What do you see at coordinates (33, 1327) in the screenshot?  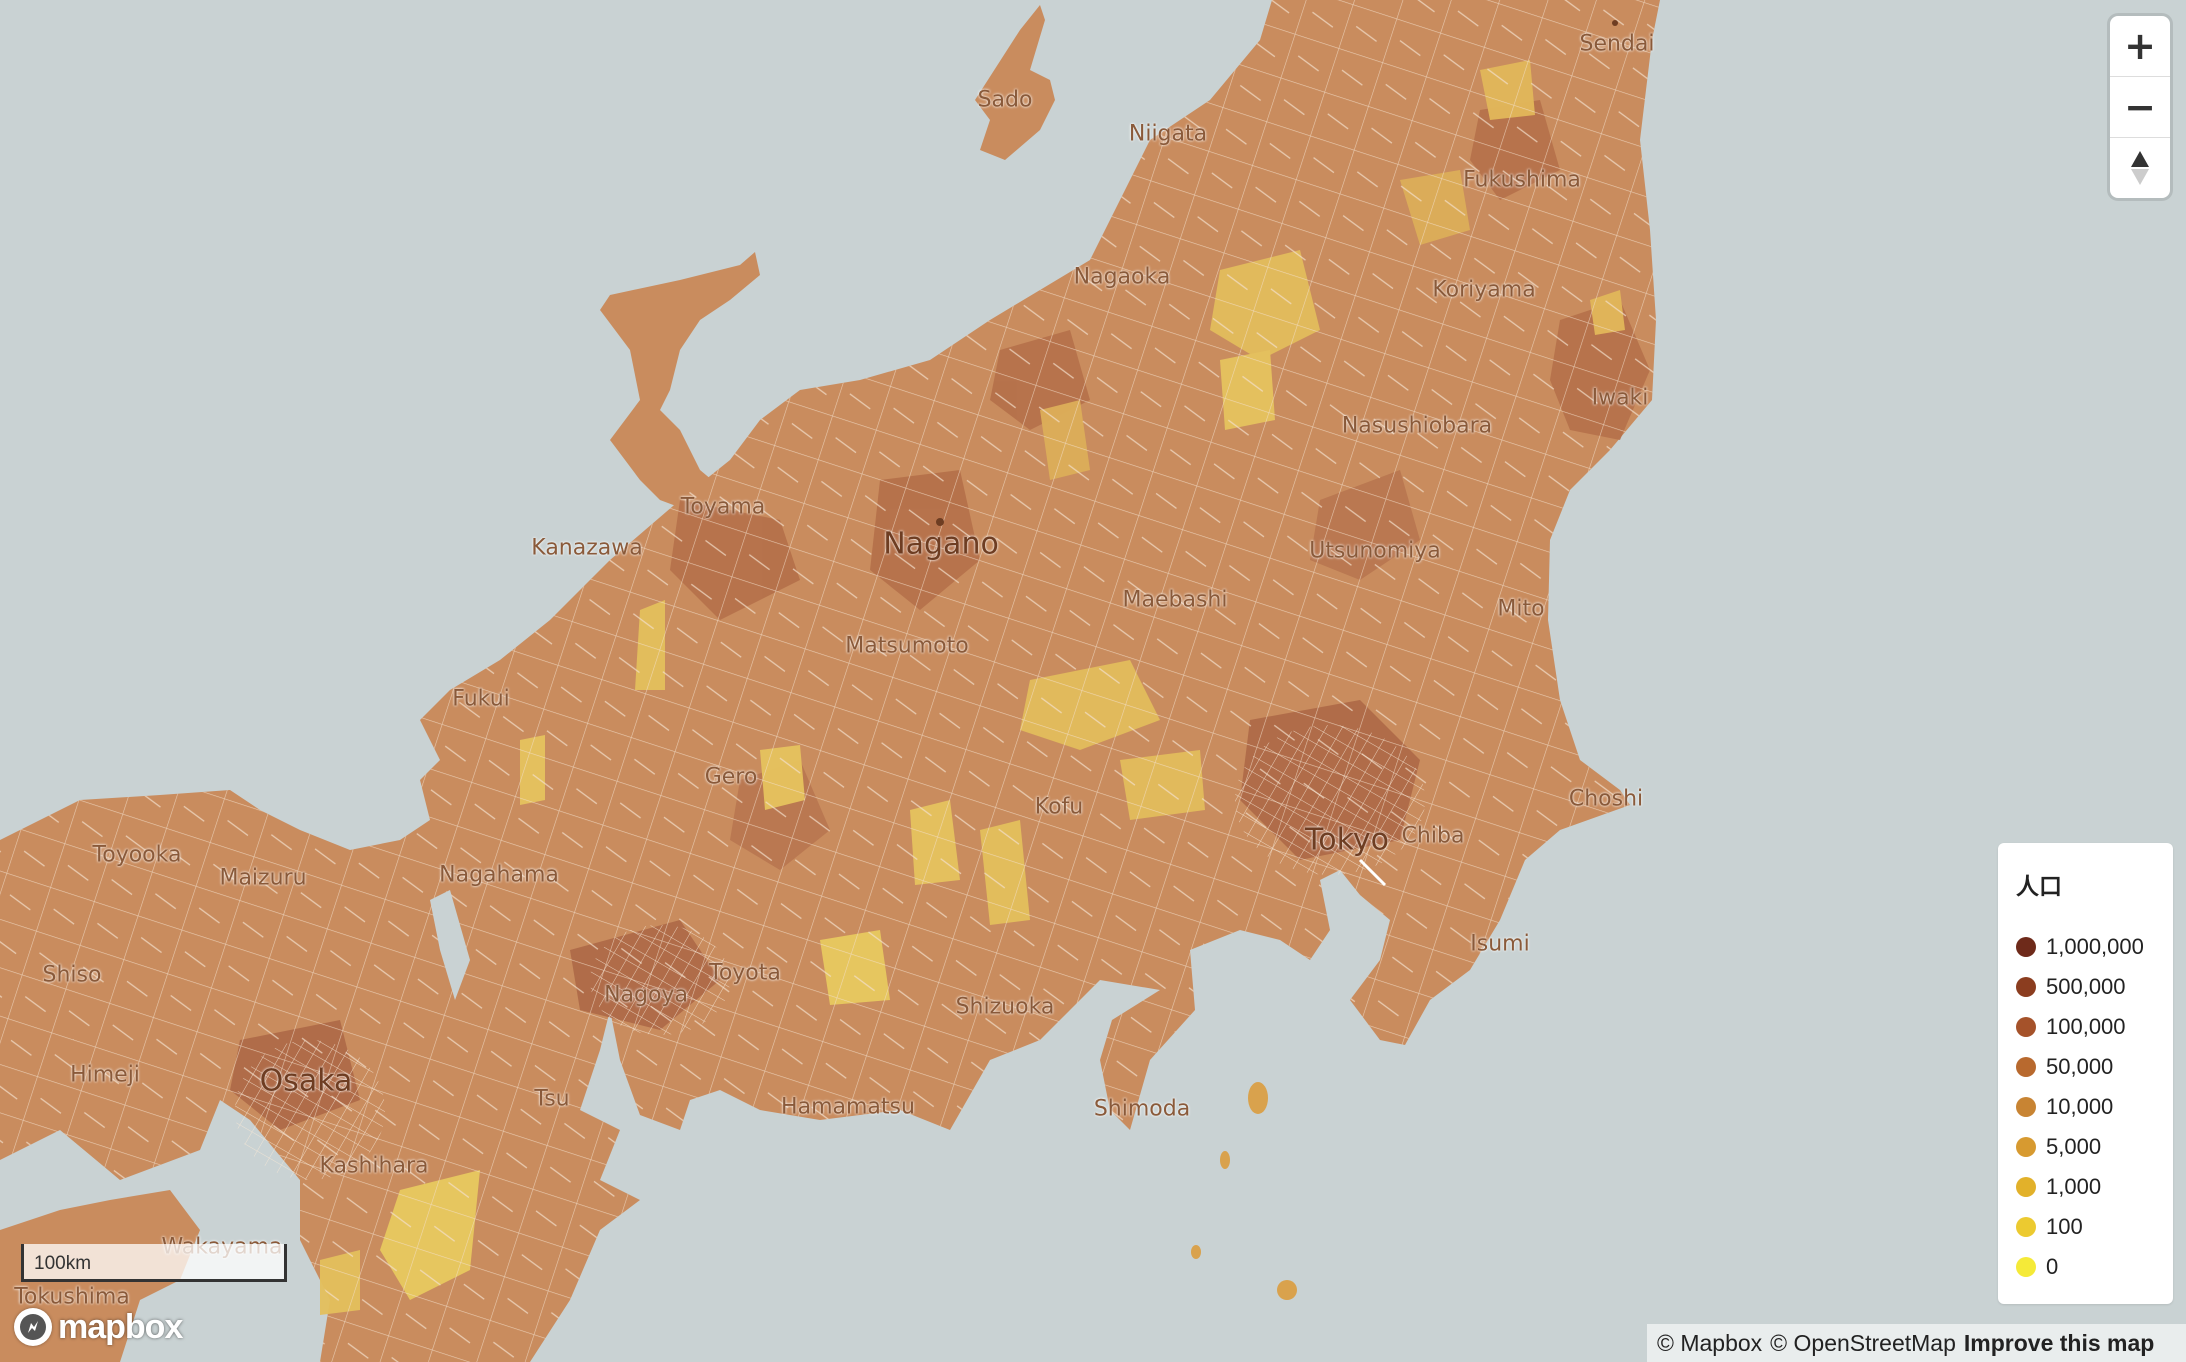 I see `mapbox-logo-icon` at bounding box center [33, 1327].